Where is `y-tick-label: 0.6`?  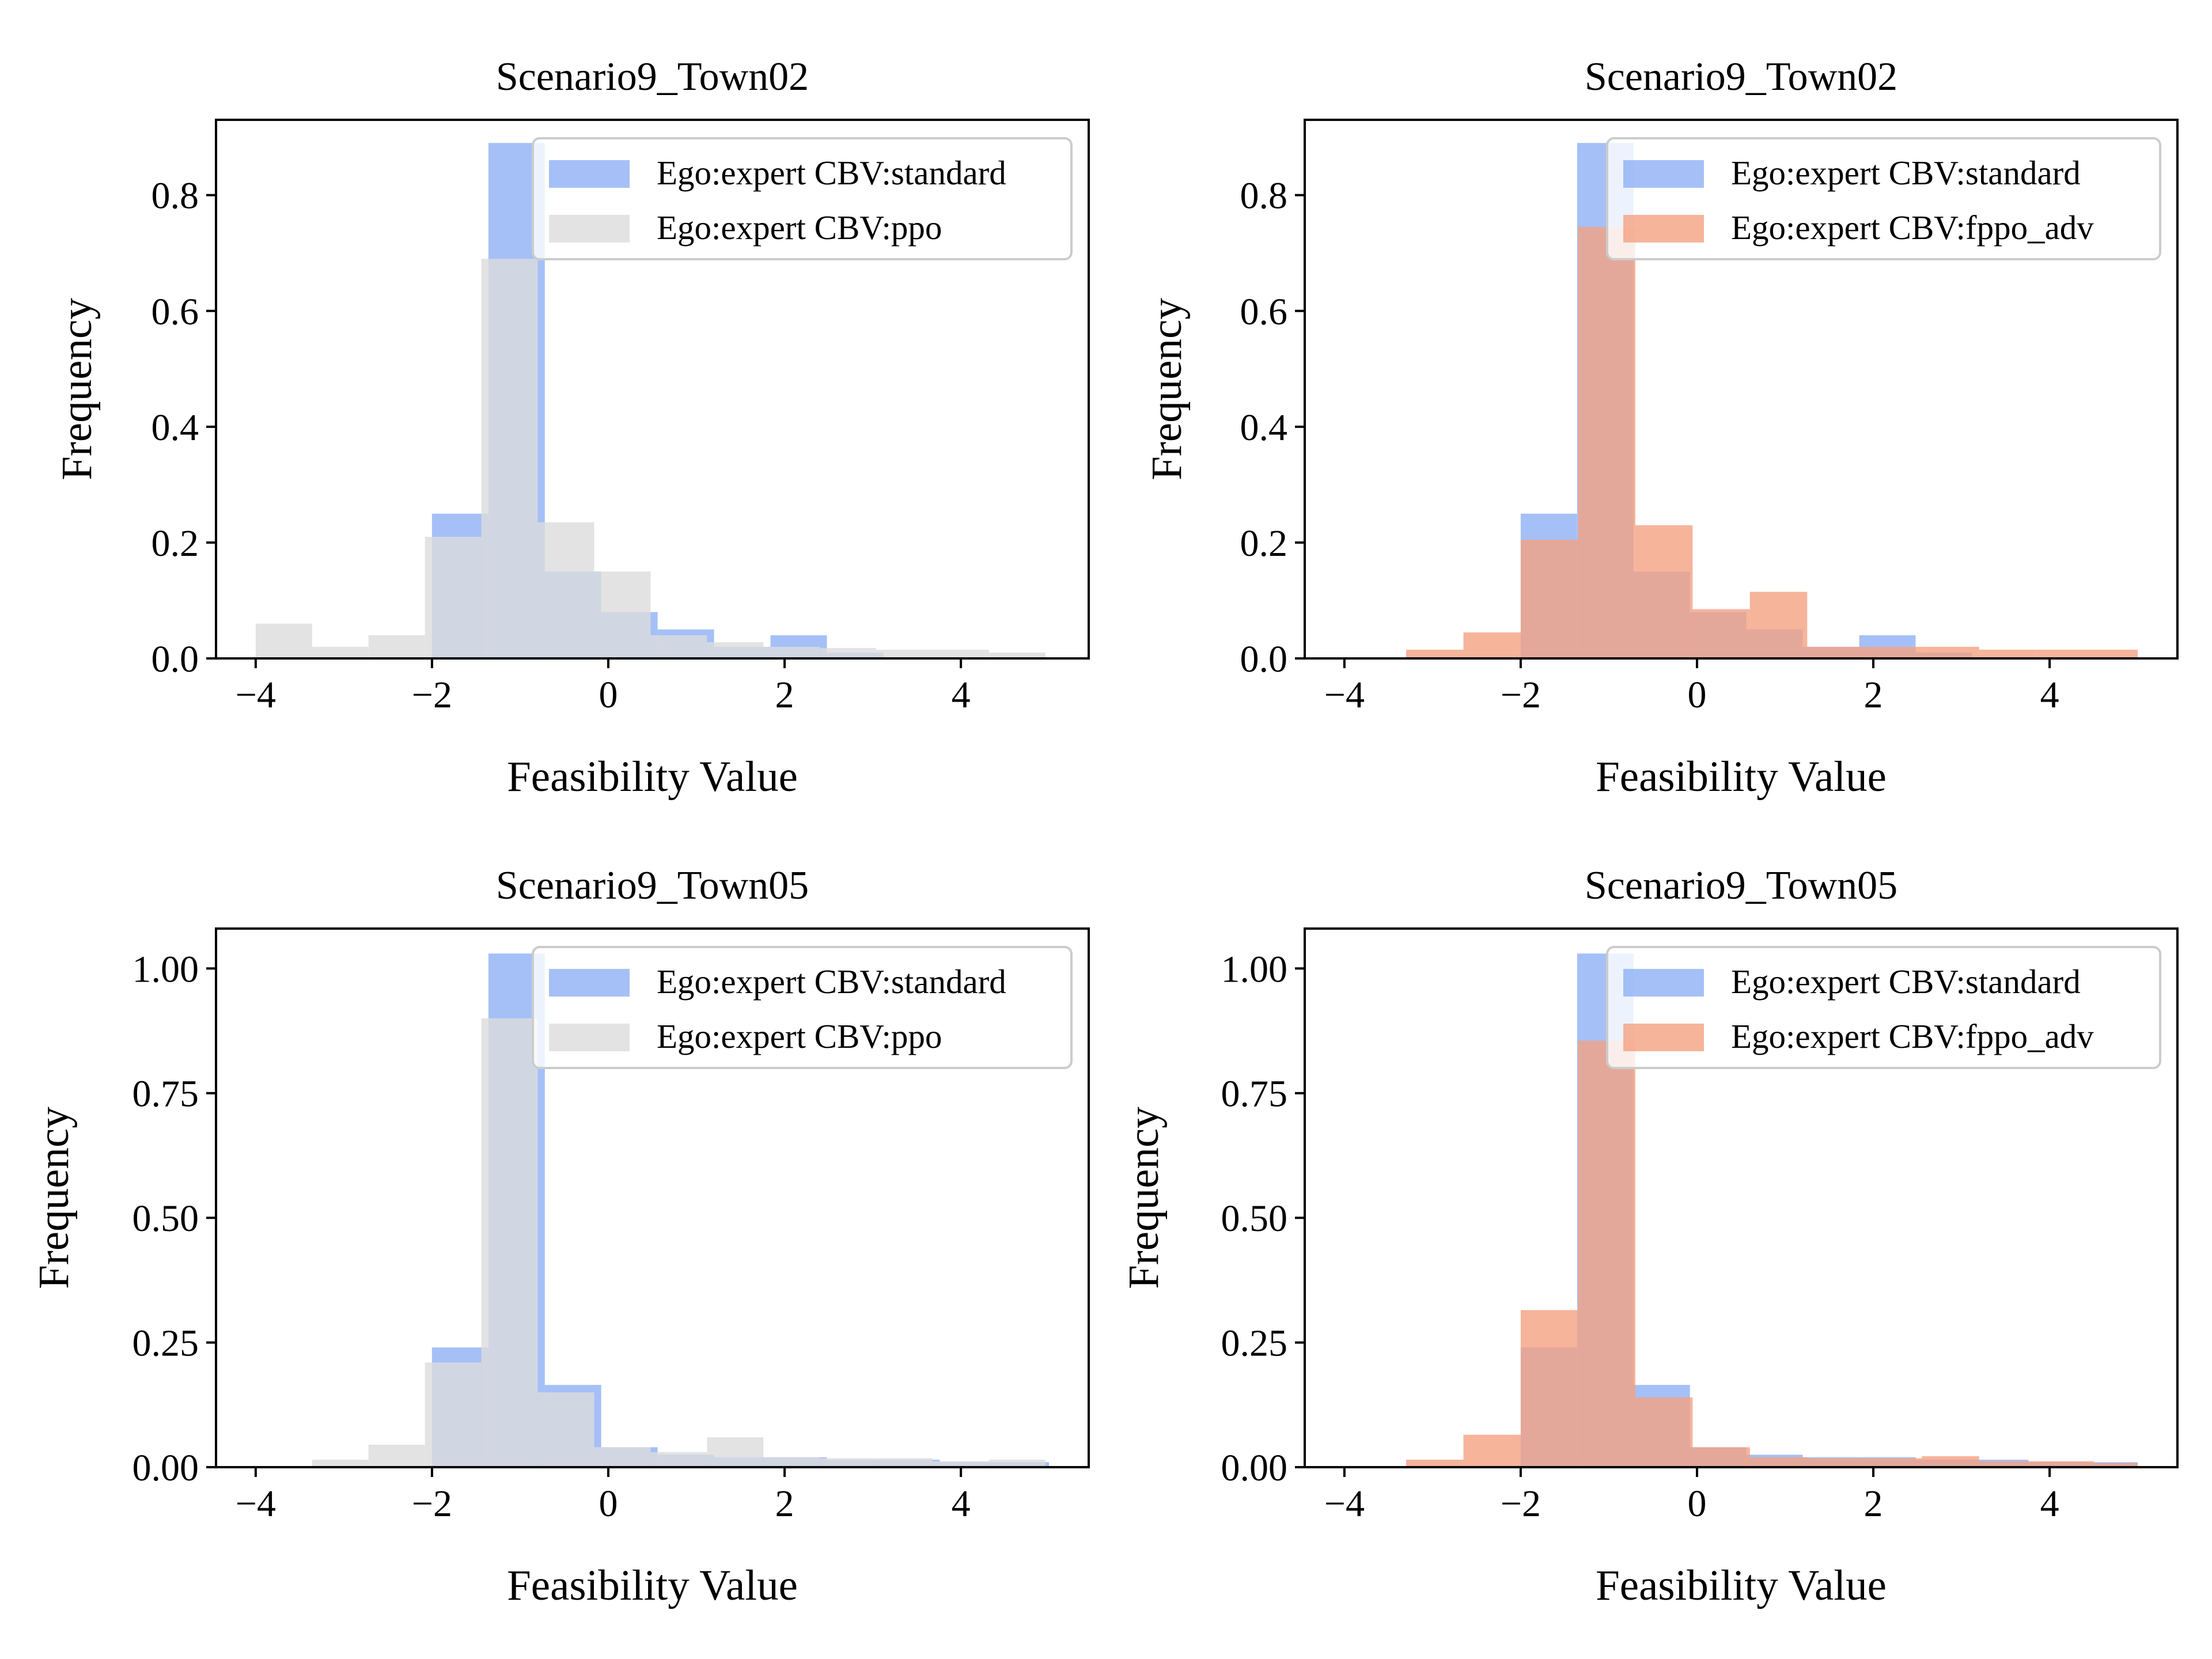 y-tick-label: 0.6 is located at coordinates (175, 312).